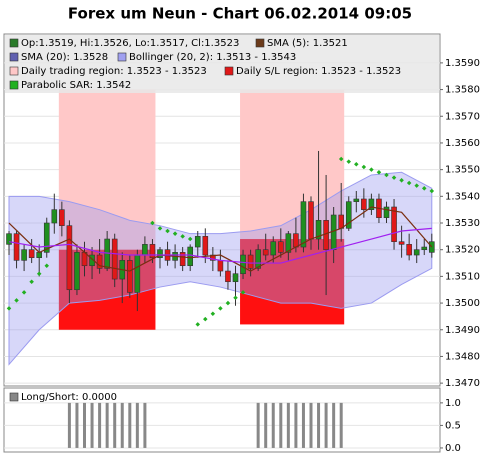 The width and height of the screenshot is (480, 461). I want to click on legend-label: Long/Short: 0.0000, so click(69, 397).